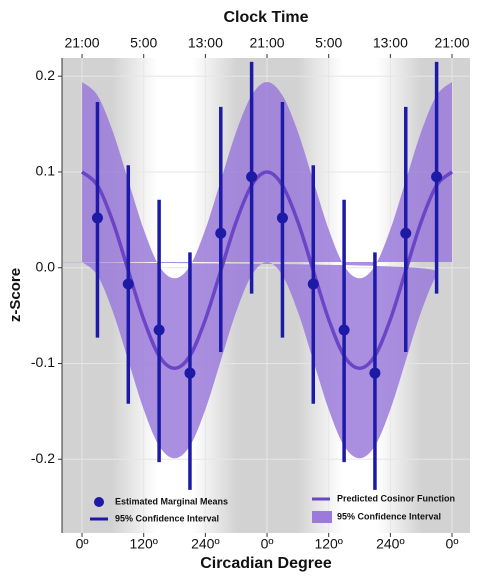 This screenshot has width=477, height=583. Describe the element at coordinates (15, 295) in the screenshot. I see `y-axis-label: z-Score` at that location.